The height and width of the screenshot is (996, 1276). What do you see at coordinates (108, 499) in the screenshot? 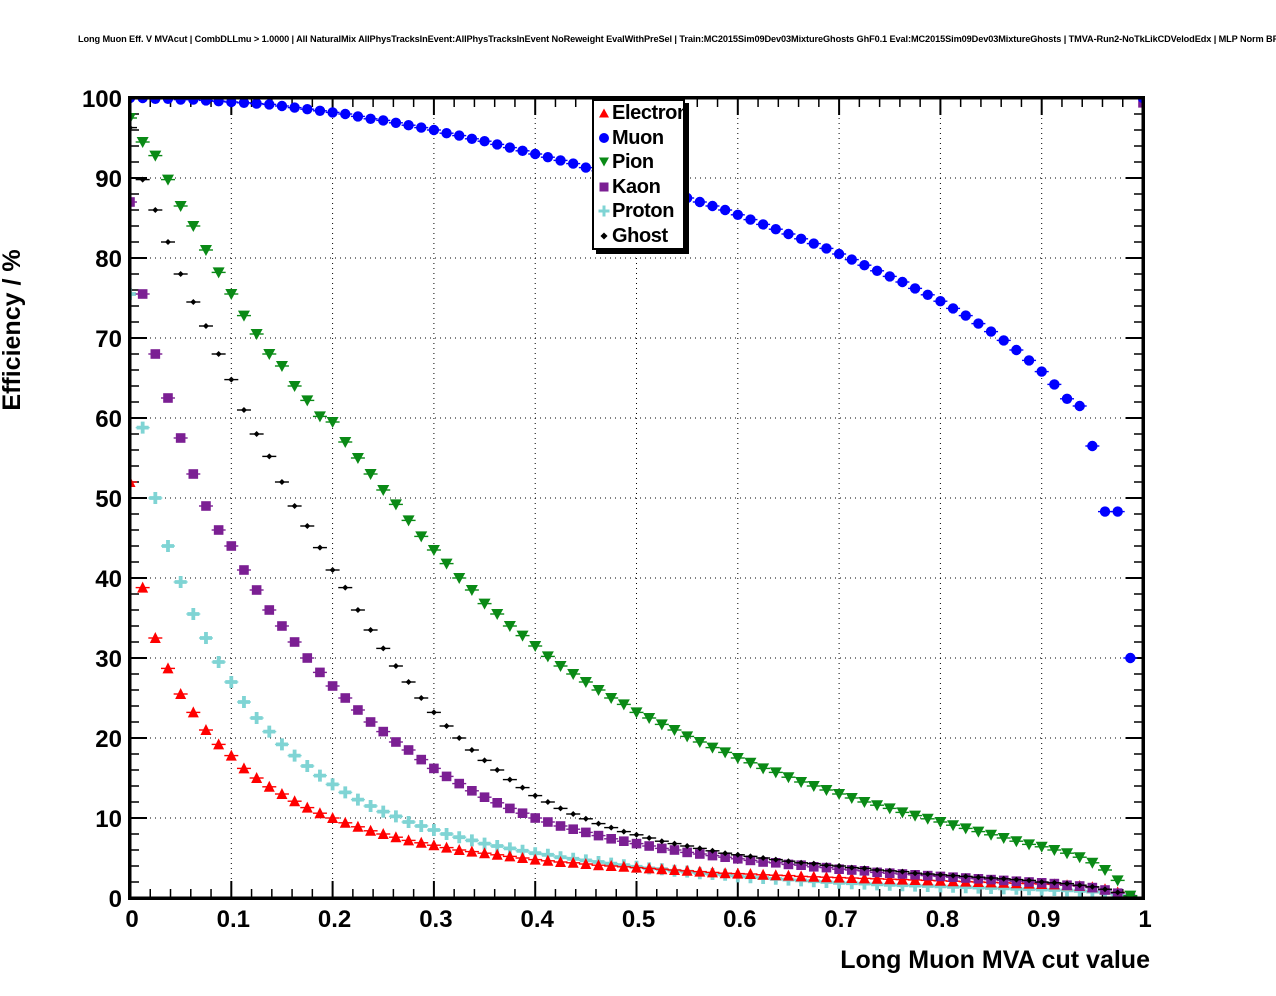
I see `y-tick-label: 50` at bounding box center [108, 499].